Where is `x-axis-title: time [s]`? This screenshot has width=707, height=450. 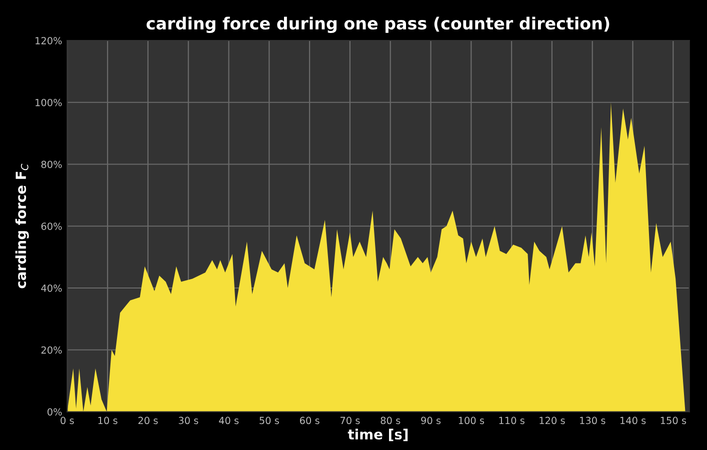
x-axis-title: time [s] is located at coordinates (378, 435).